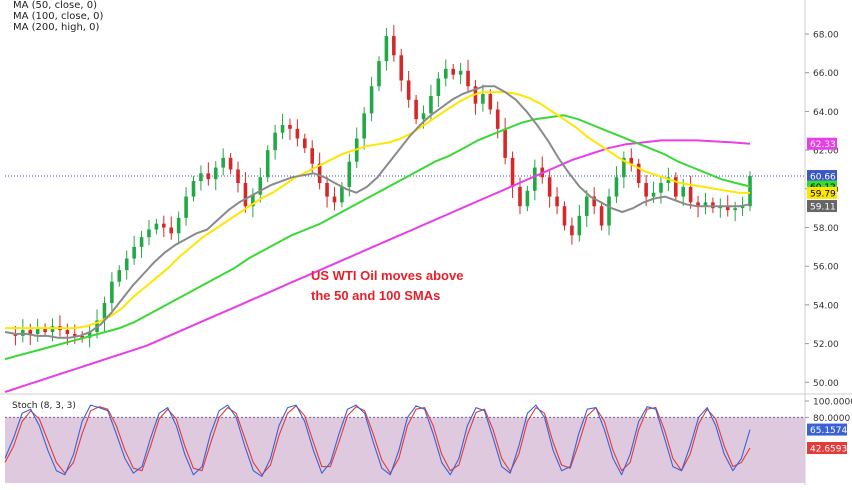 The width and height of the screenshot is (852, 490). Describe the element at coordinates (831, 419) in the screenshot. I see `stoch-tick-label: 80.0000` at that location.